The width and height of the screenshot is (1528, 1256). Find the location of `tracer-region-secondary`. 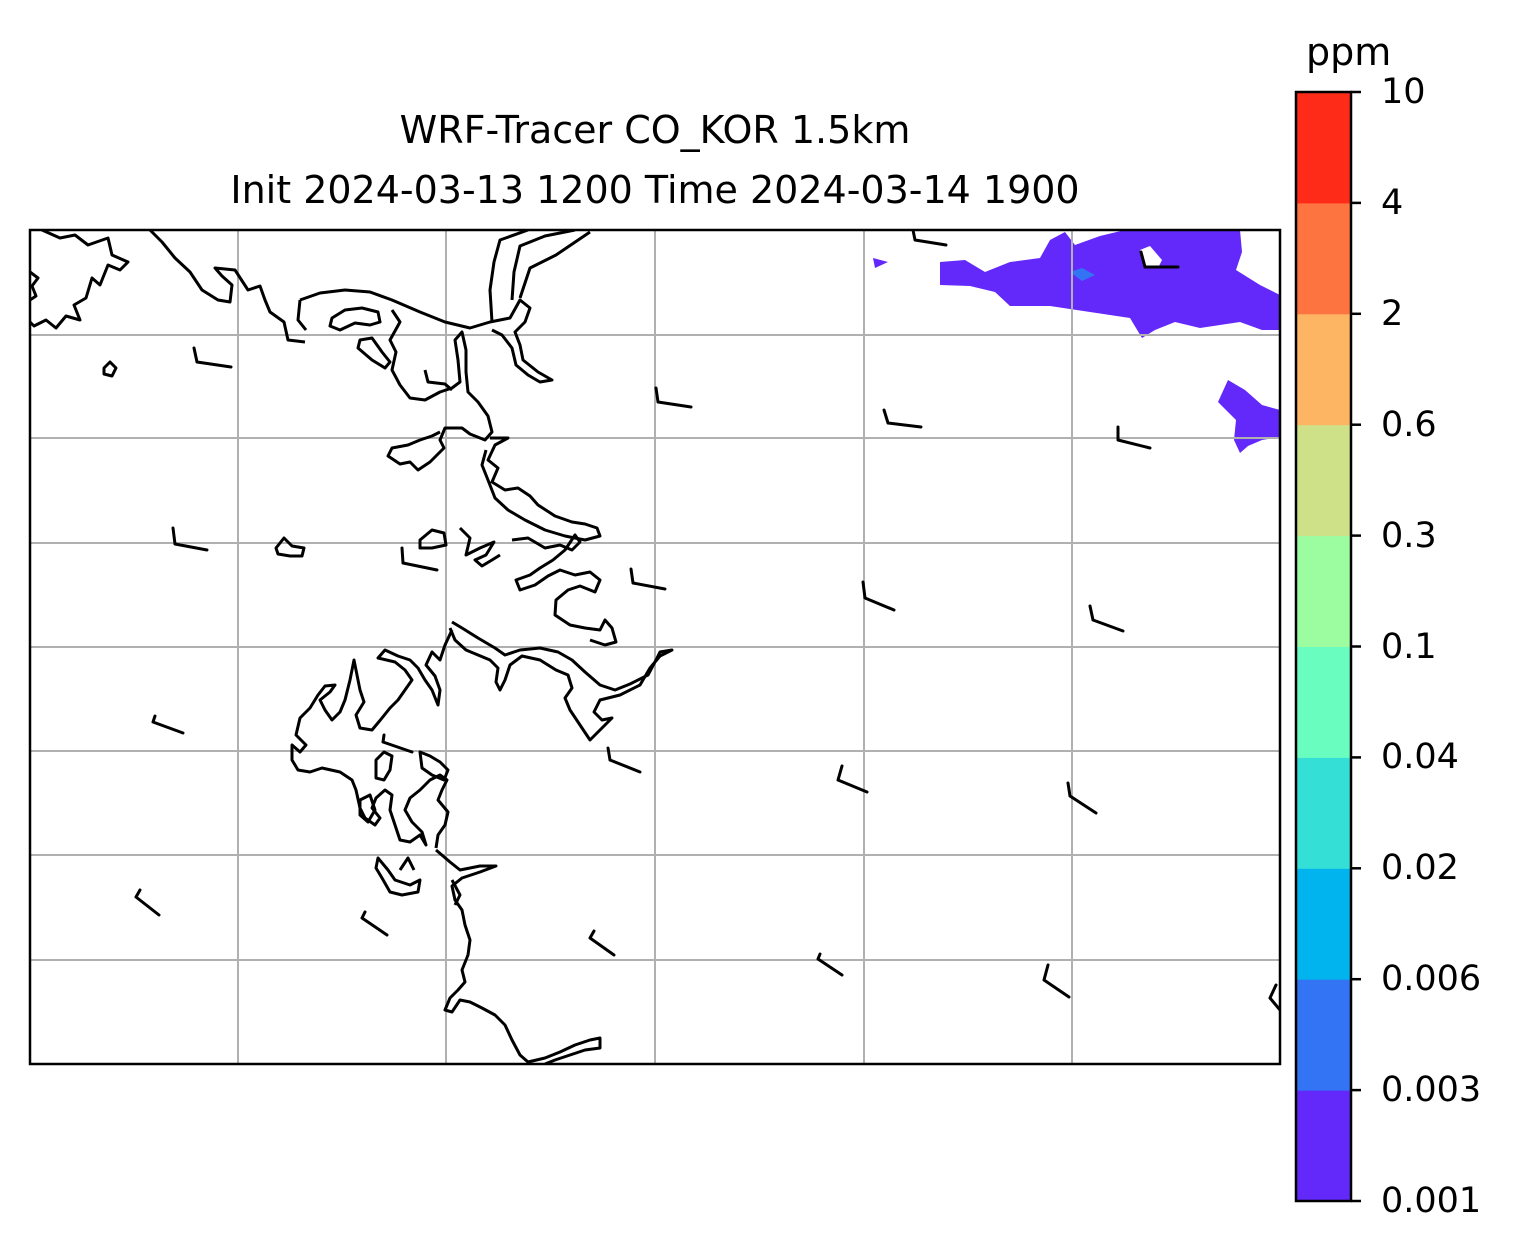

tracer-region-secondary is located at coordinates (1082, 274).